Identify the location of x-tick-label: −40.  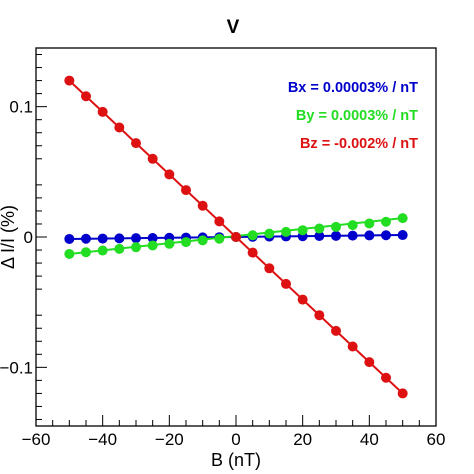
(102, 439).